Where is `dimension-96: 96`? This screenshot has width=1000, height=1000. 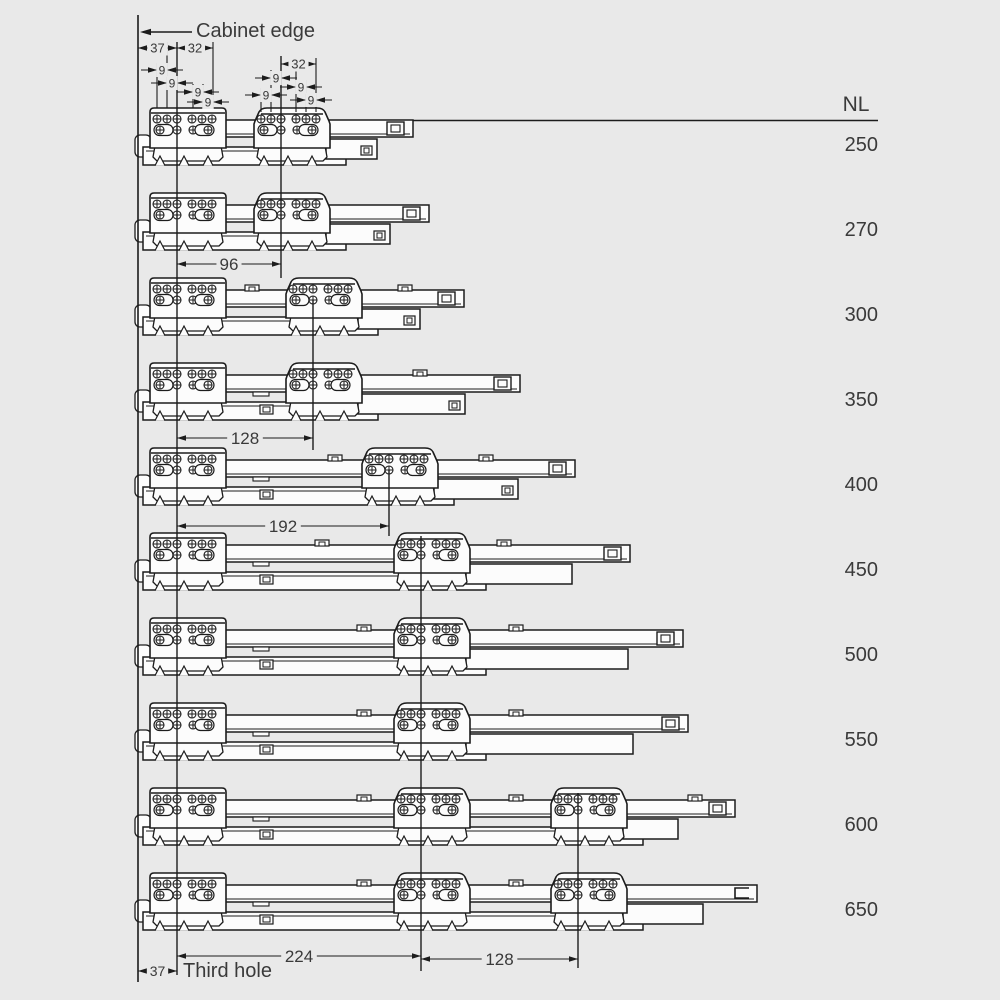 dimension-96: 96 is located at coordinates (229, 264).